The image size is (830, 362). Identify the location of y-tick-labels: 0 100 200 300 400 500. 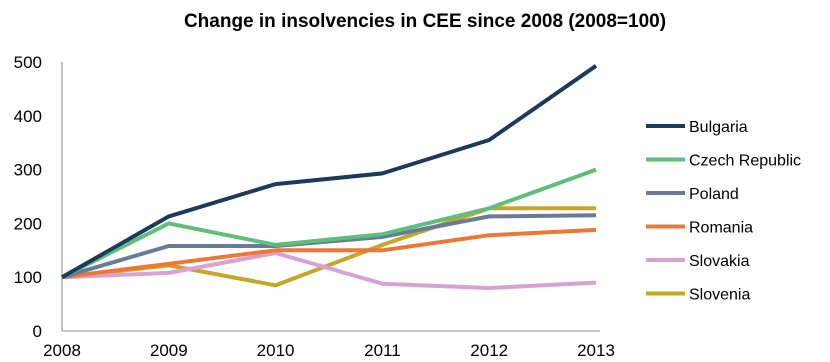
(28, 197).